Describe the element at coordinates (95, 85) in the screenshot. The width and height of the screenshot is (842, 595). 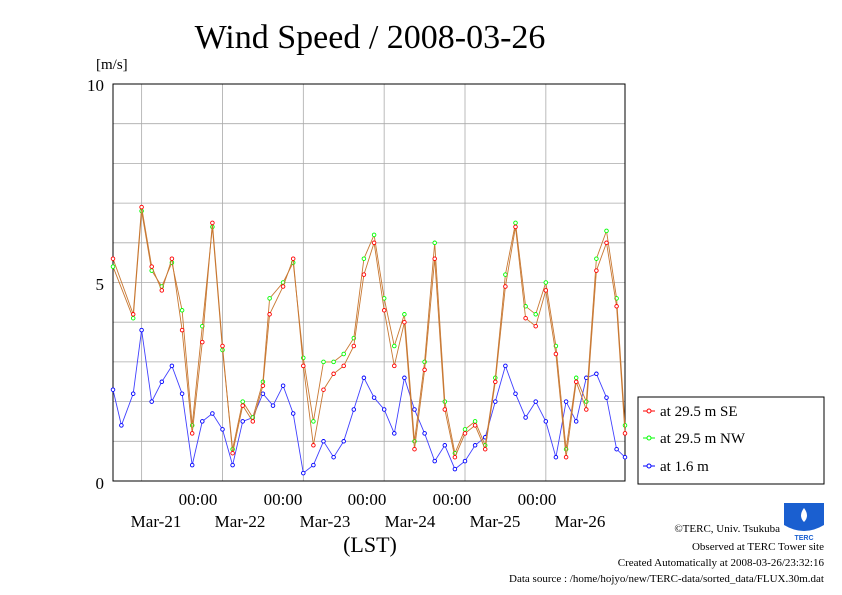
I see `y-tick-10: 10` at that location.